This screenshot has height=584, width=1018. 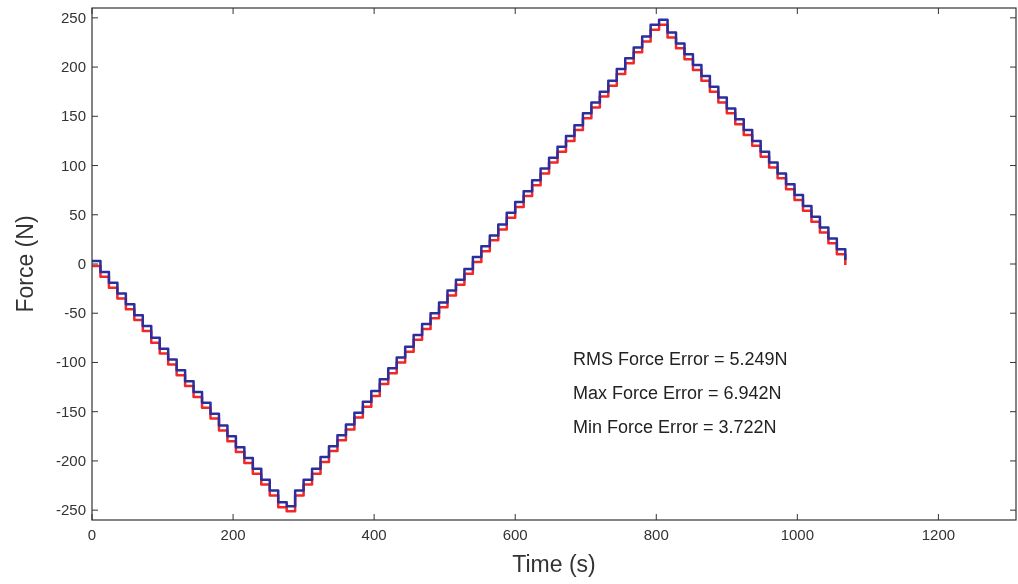 What do you see at coordinates (70, 460) in the screenshot?
I see `y-tick-label: -200` at bounding box center [70, 460].